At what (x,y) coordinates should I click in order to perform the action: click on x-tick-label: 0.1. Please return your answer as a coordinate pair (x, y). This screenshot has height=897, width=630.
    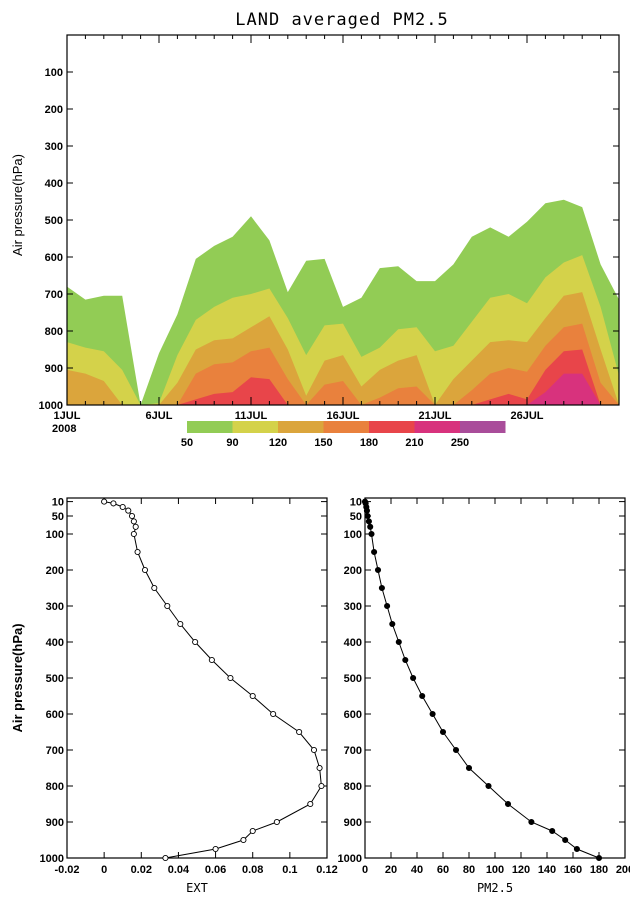
    Looking at the image, I should click on (289, 870).